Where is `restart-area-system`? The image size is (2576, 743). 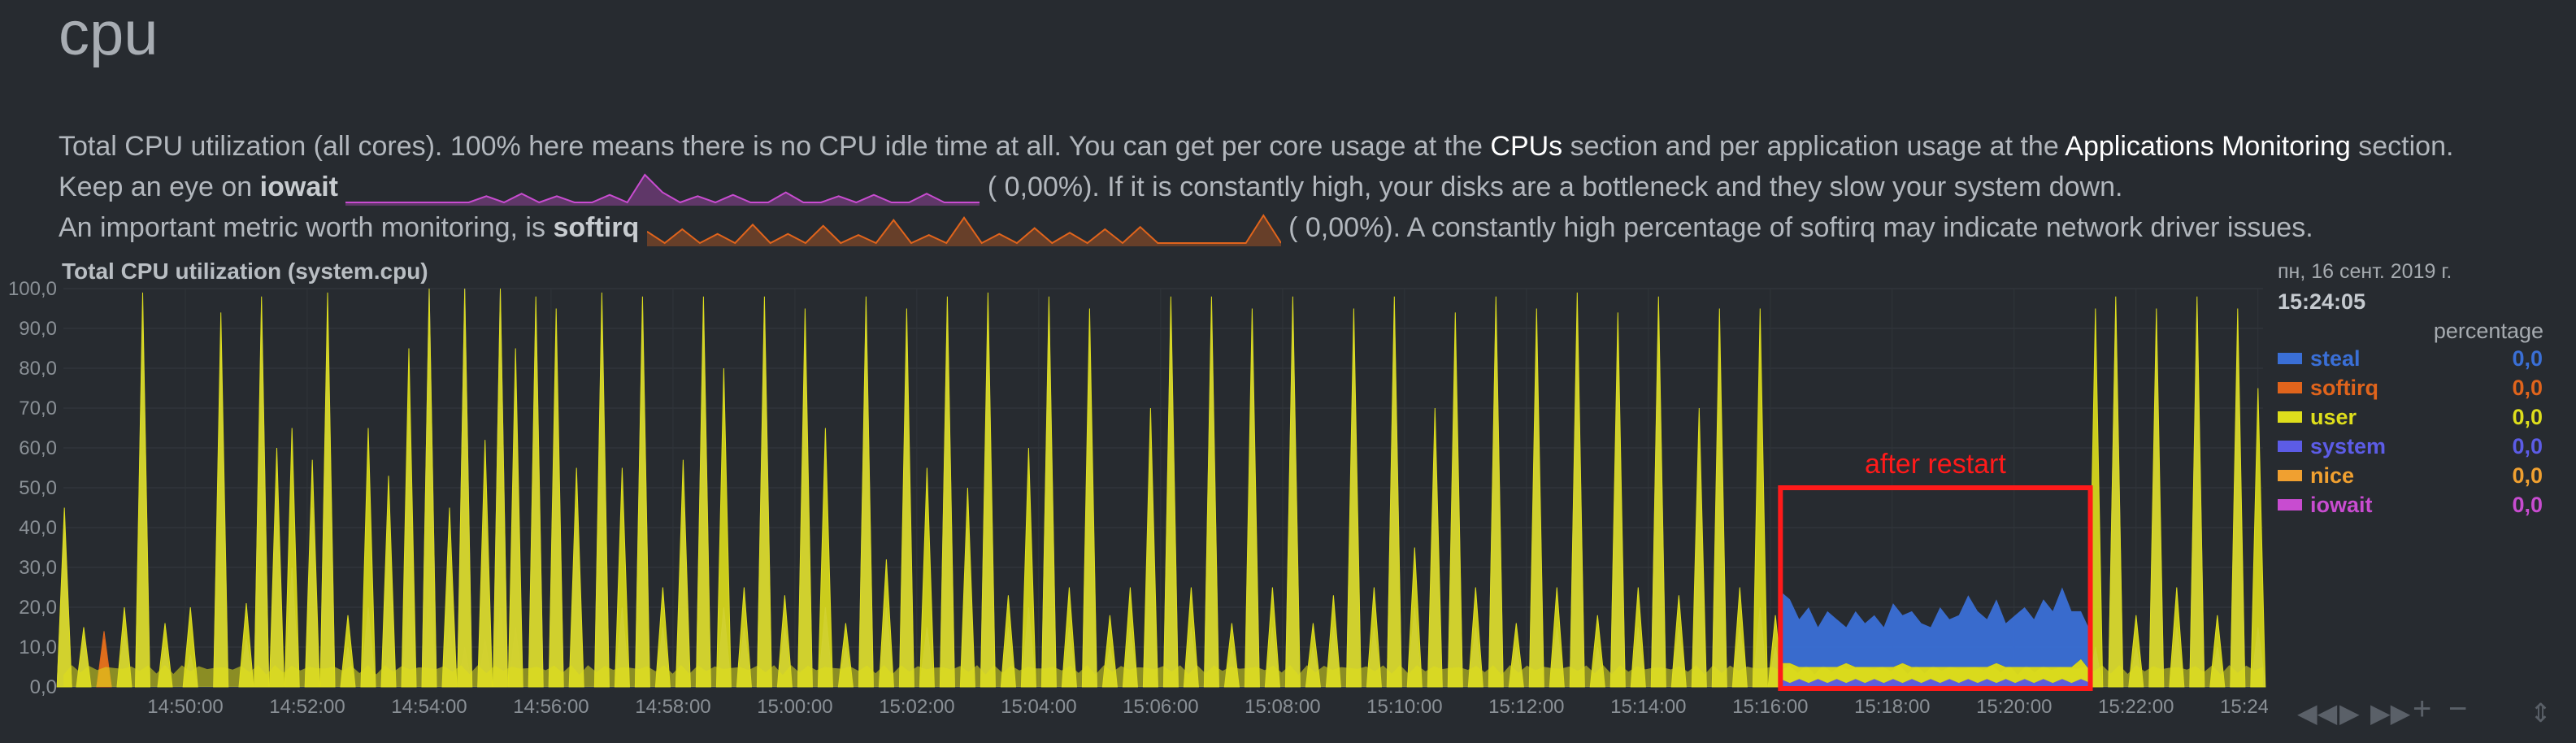 restart-area-system is located at coordinates (1935, 683).